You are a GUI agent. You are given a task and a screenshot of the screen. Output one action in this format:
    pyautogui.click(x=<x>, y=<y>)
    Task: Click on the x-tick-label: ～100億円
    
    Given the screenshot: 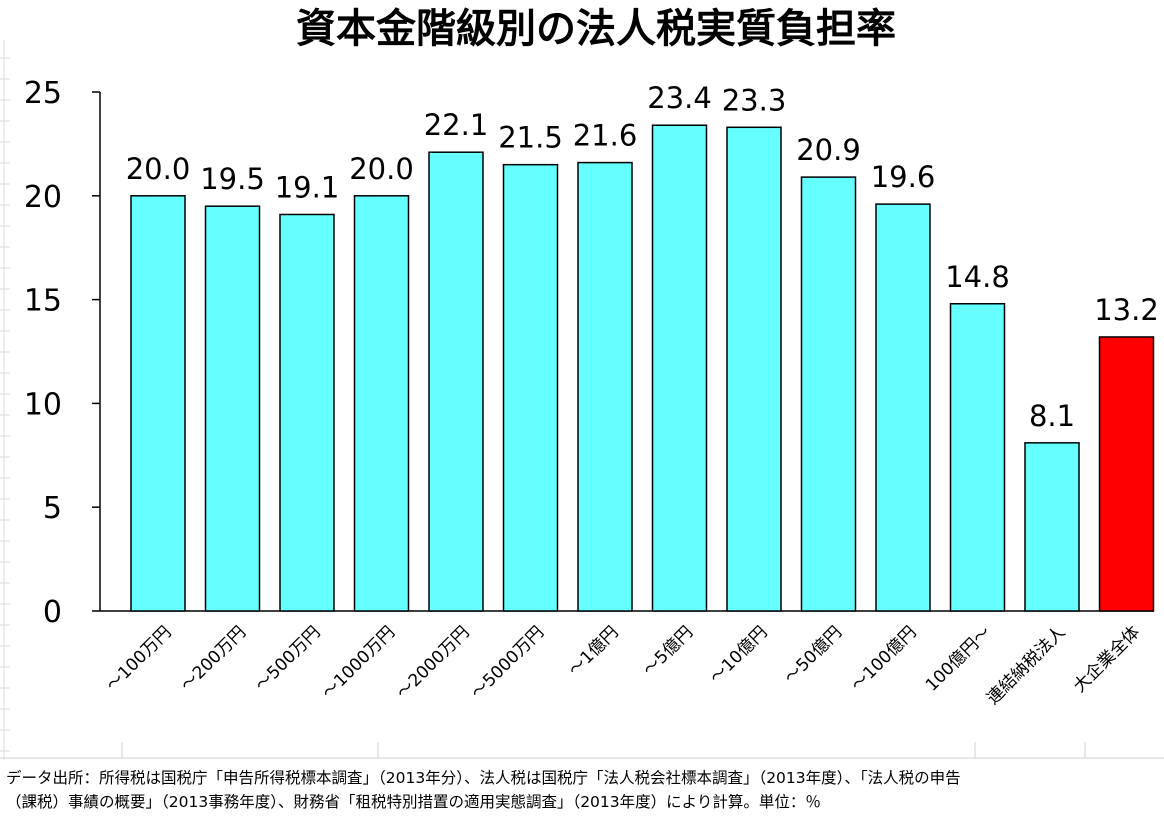 What is the action you would take?
    pyautogui.click(x=883, y=658)
    